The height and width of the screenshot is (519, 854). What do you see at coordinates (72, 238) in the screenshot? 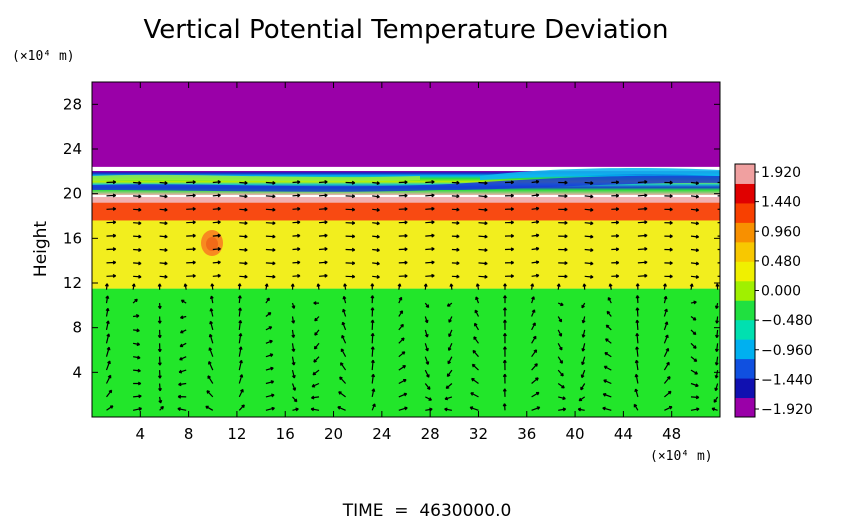
I see `y-tick-label-3: 16` at bounding box center [72, 238].